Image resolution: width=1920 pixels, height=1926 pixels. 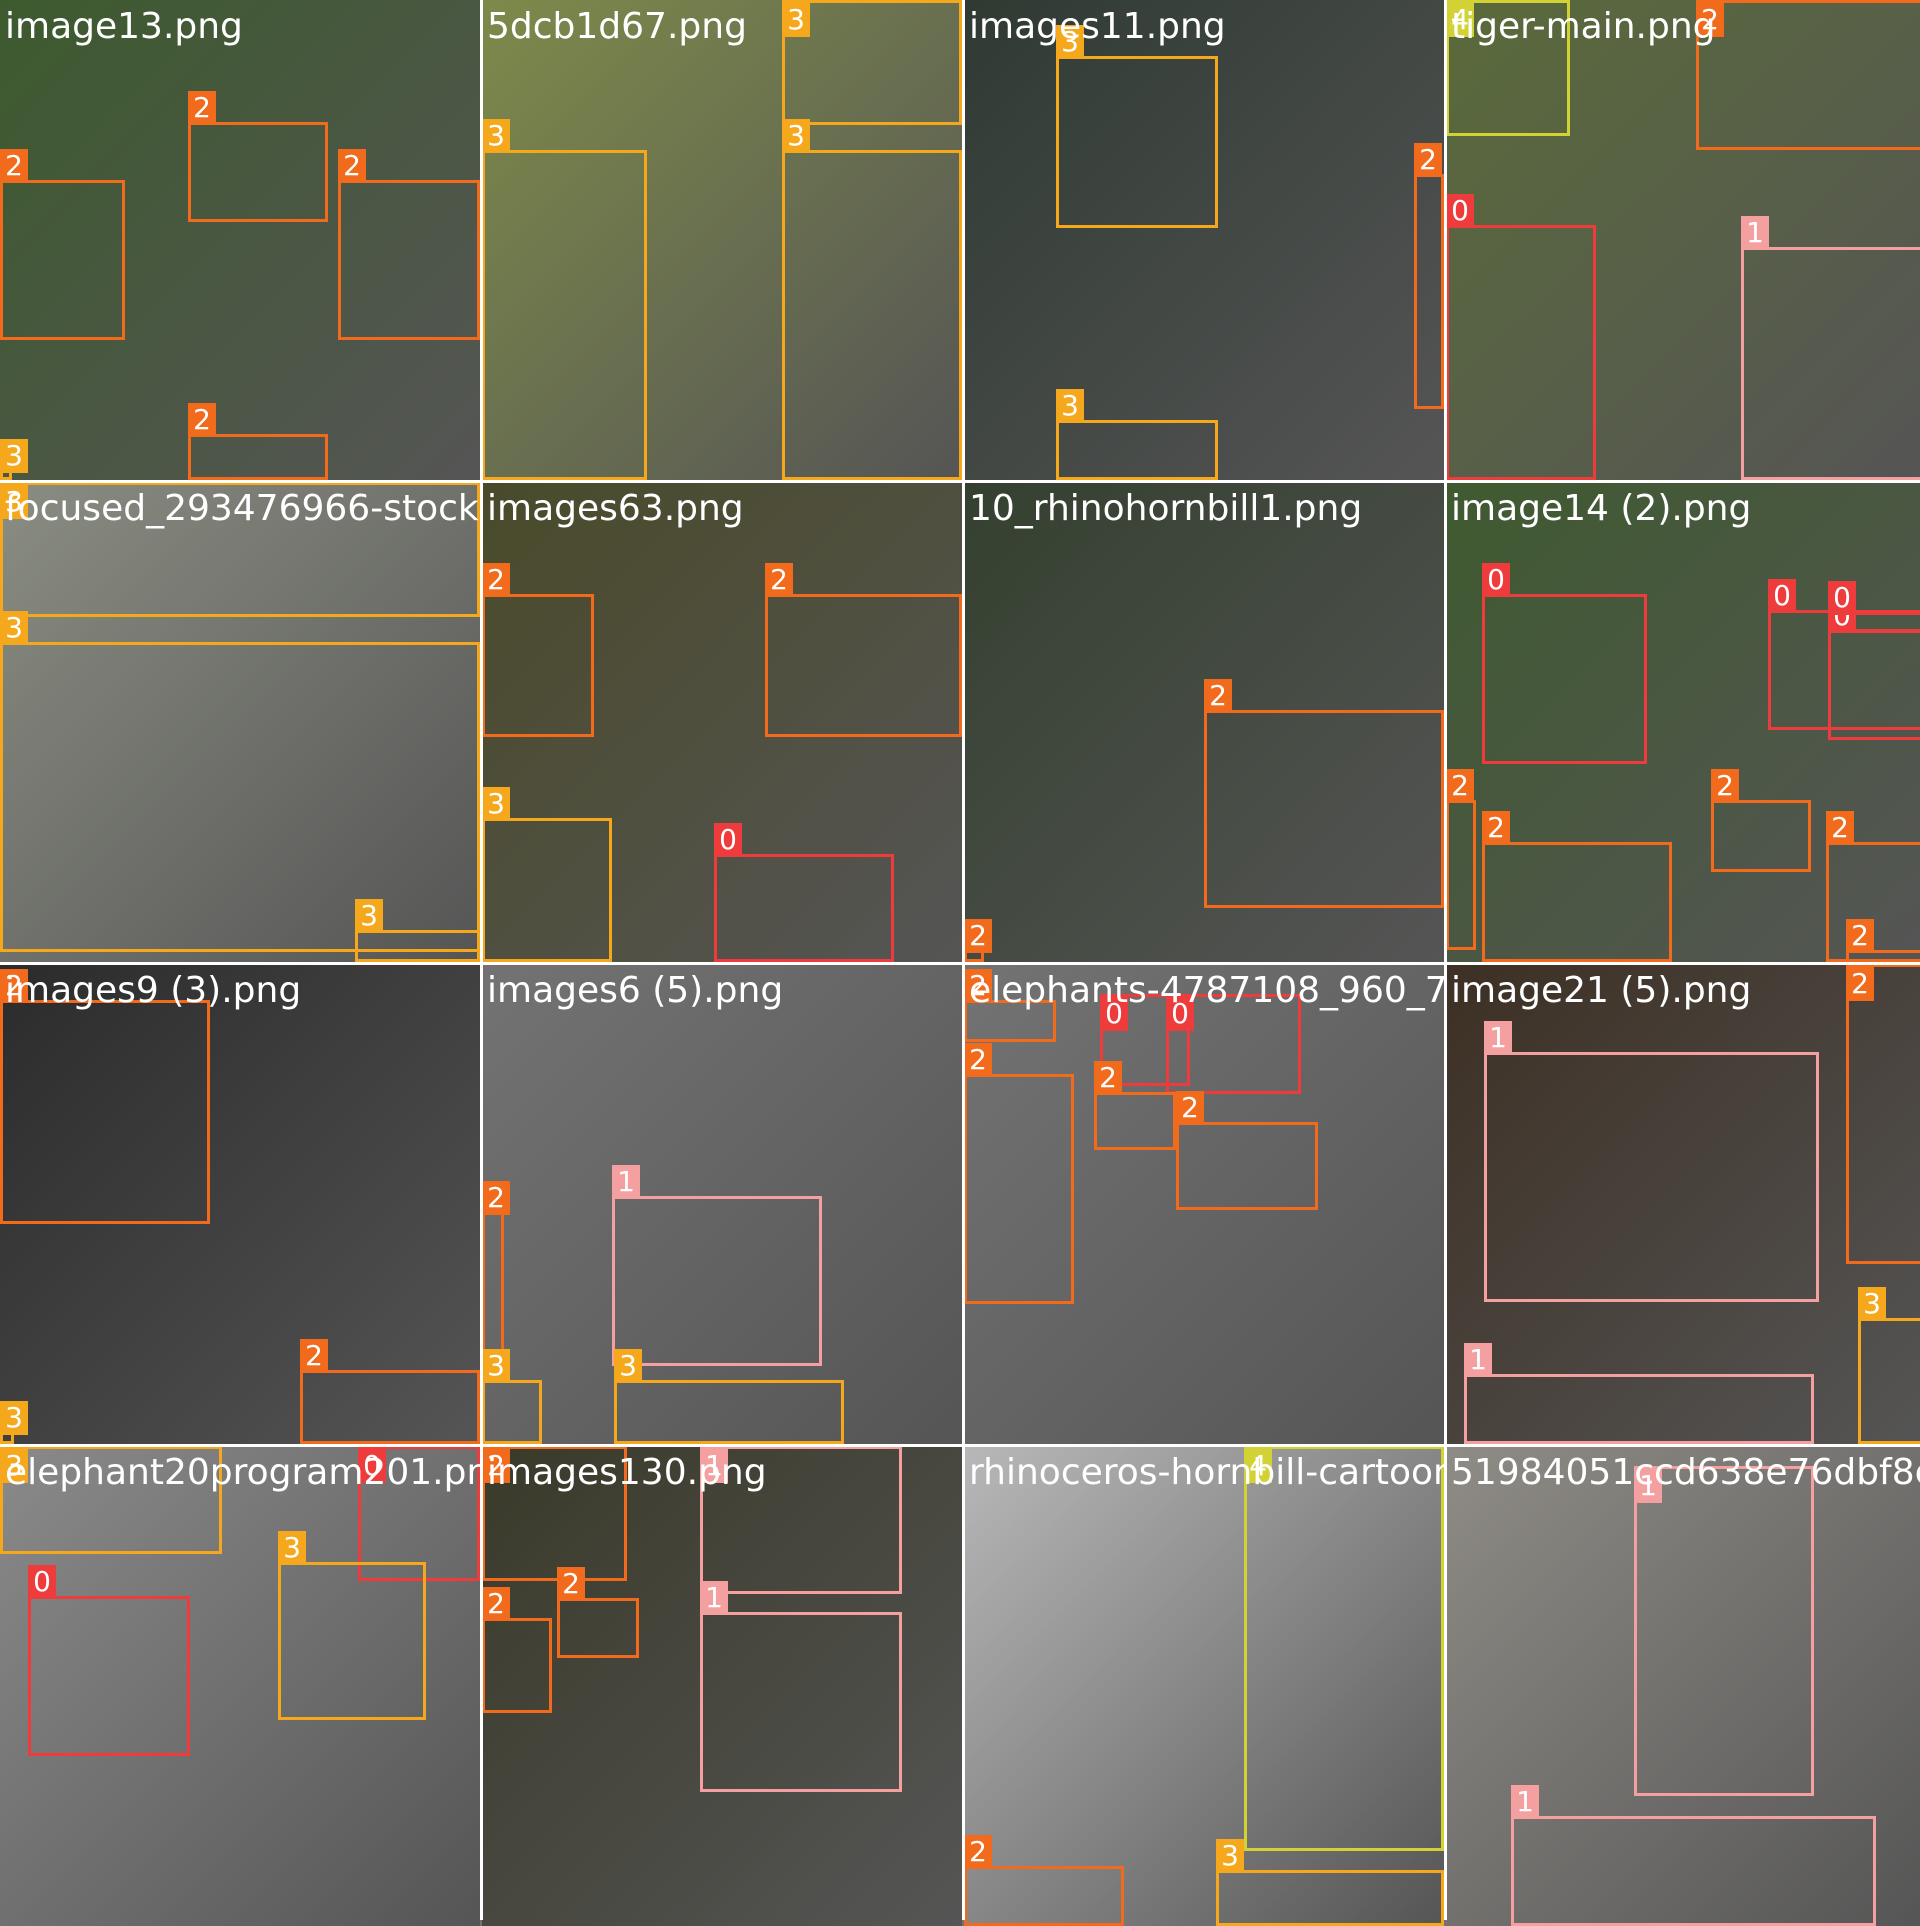 What do you see at coordinates (240, 240) in the screenshot?
I see `mosaic-tile: image13.png 2 2 2 2 3` at bounding box center [240, 240].